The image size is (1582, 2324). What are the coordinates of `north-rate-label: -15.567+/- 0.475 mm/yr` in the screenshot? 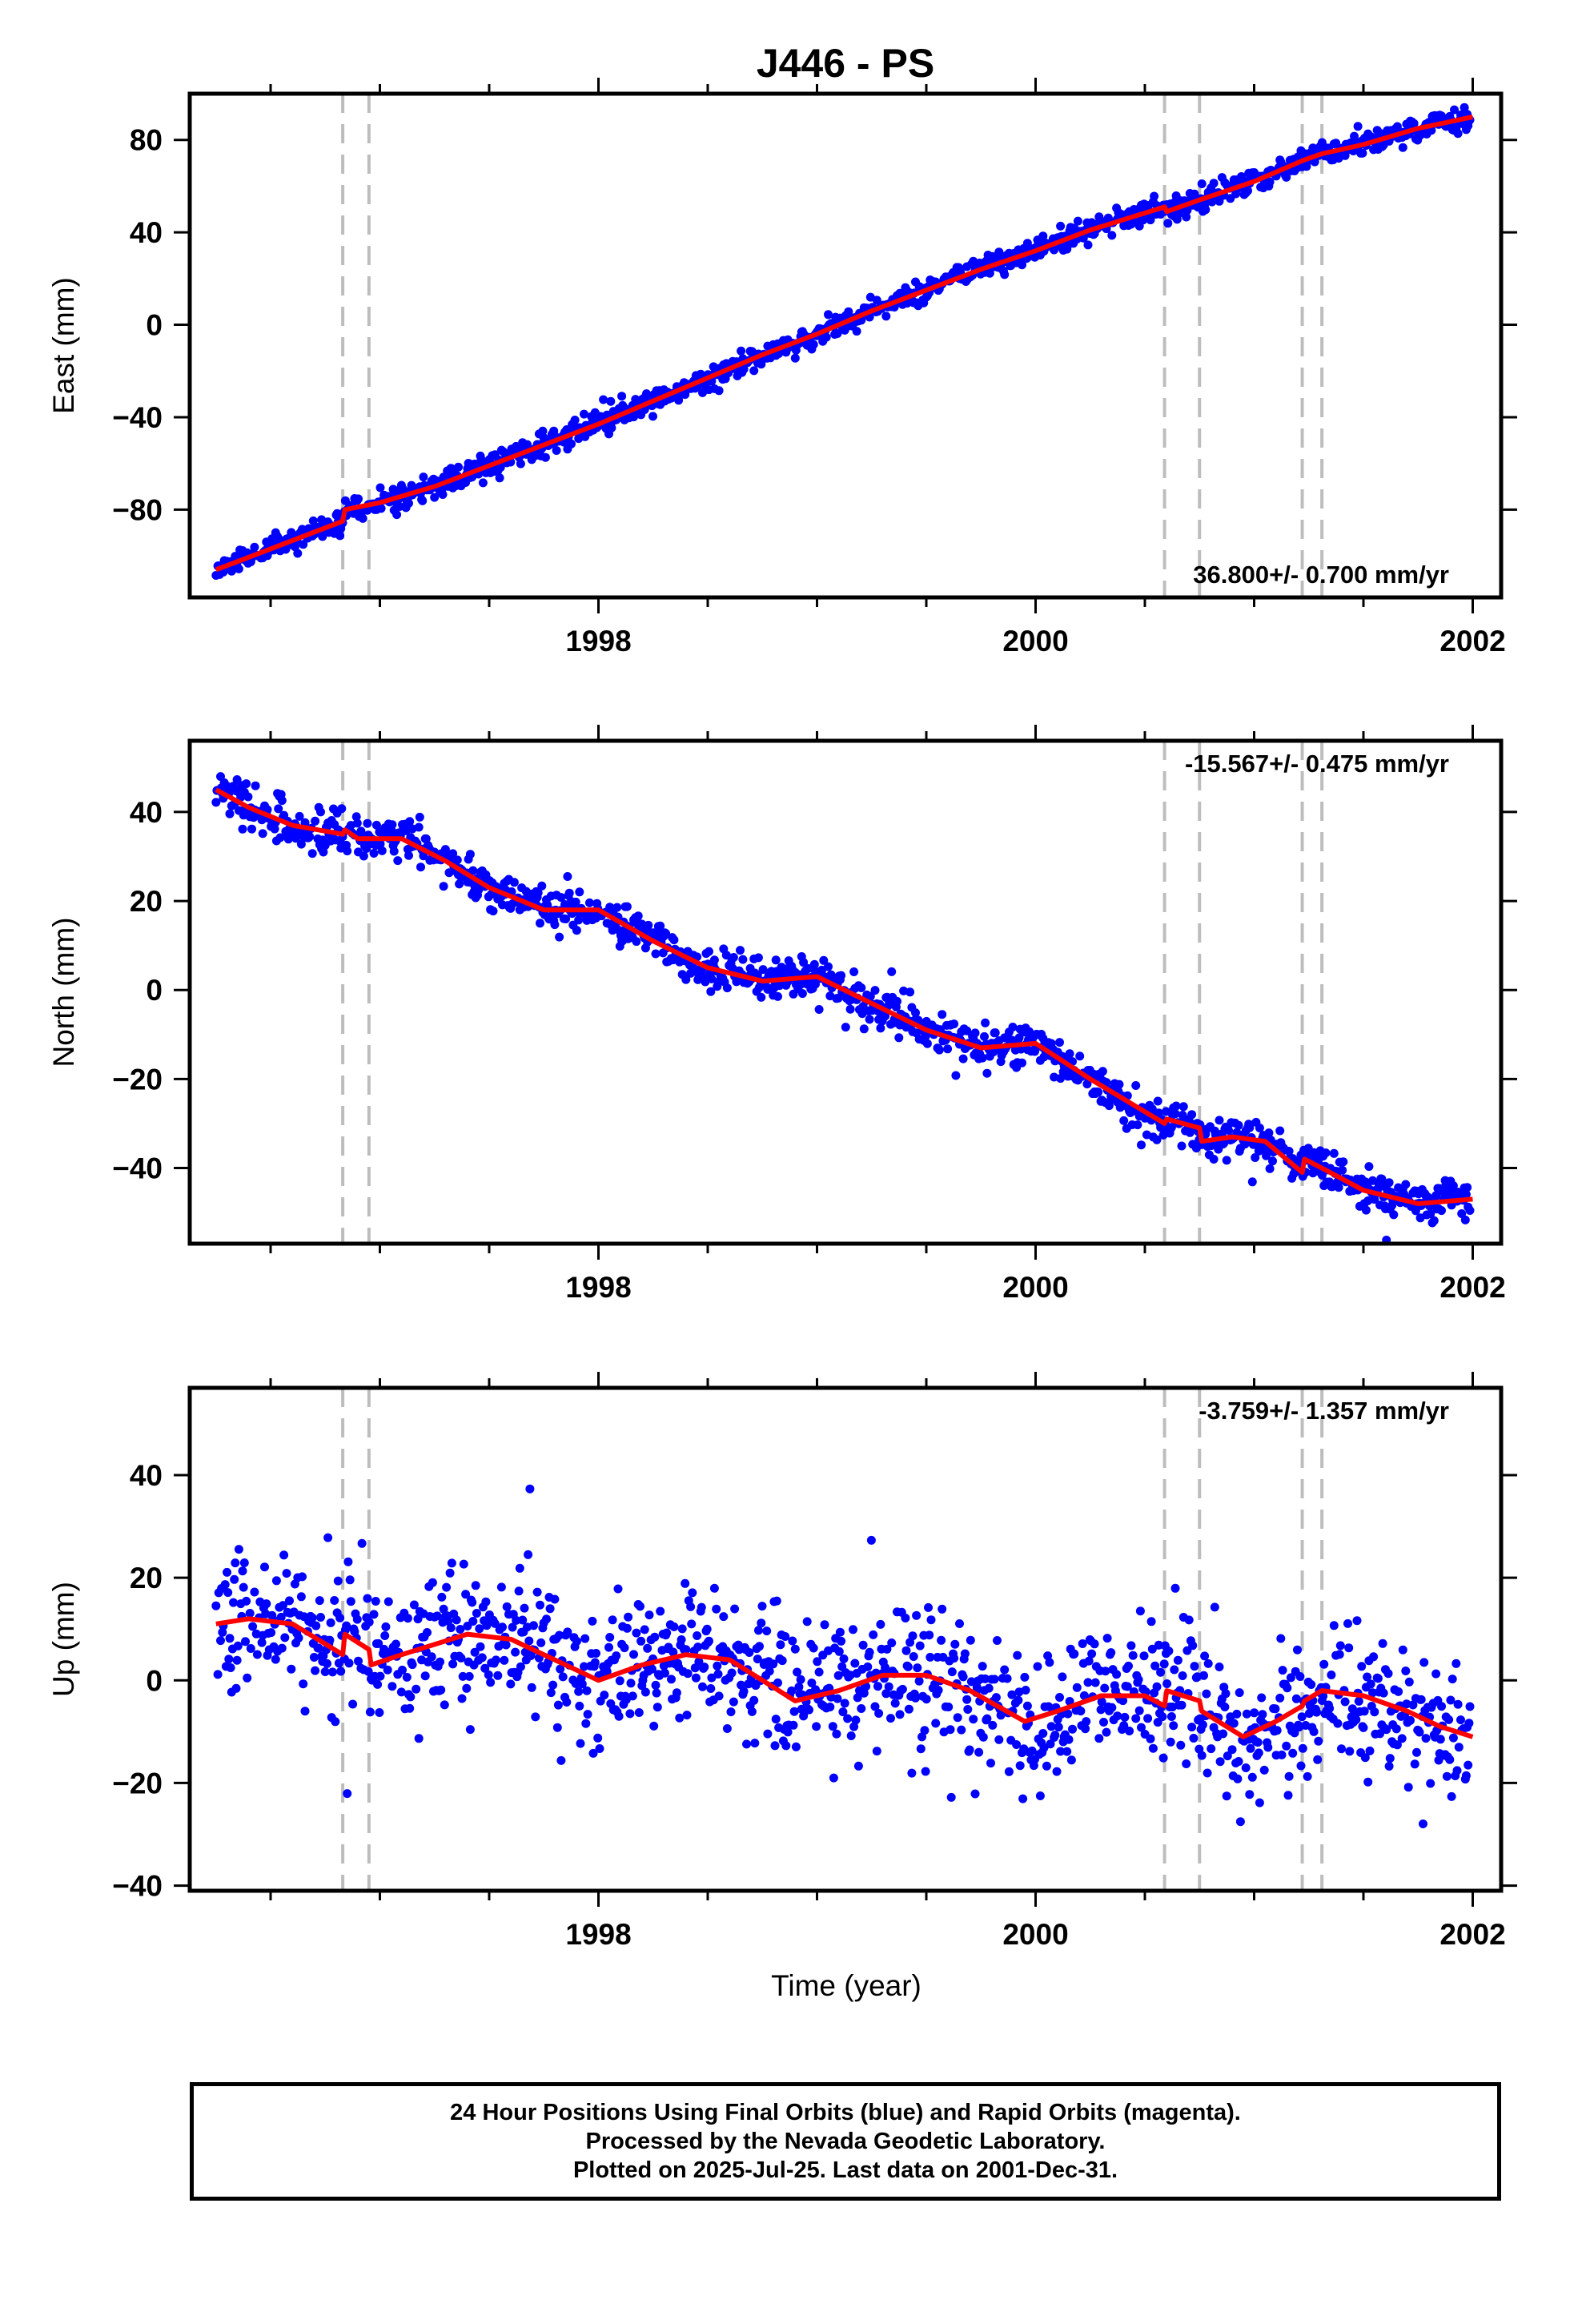 It's located at (1317, 764).